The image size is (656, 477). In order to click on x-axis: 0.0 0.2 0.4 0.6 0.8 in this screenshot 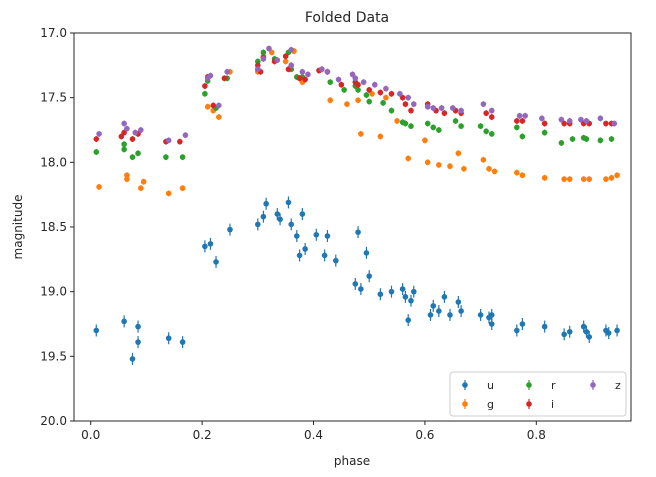, I will do `click(313, 431)`.